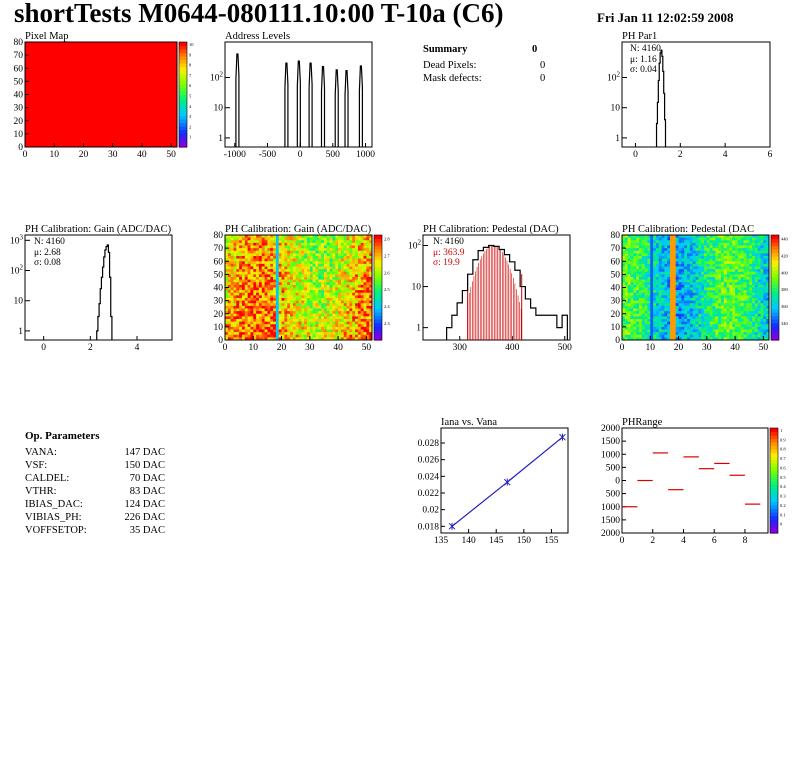 The height and width of the screenshot is (772, 796). I want to click on colorbar-tick-label: 8, so click(190, 65).